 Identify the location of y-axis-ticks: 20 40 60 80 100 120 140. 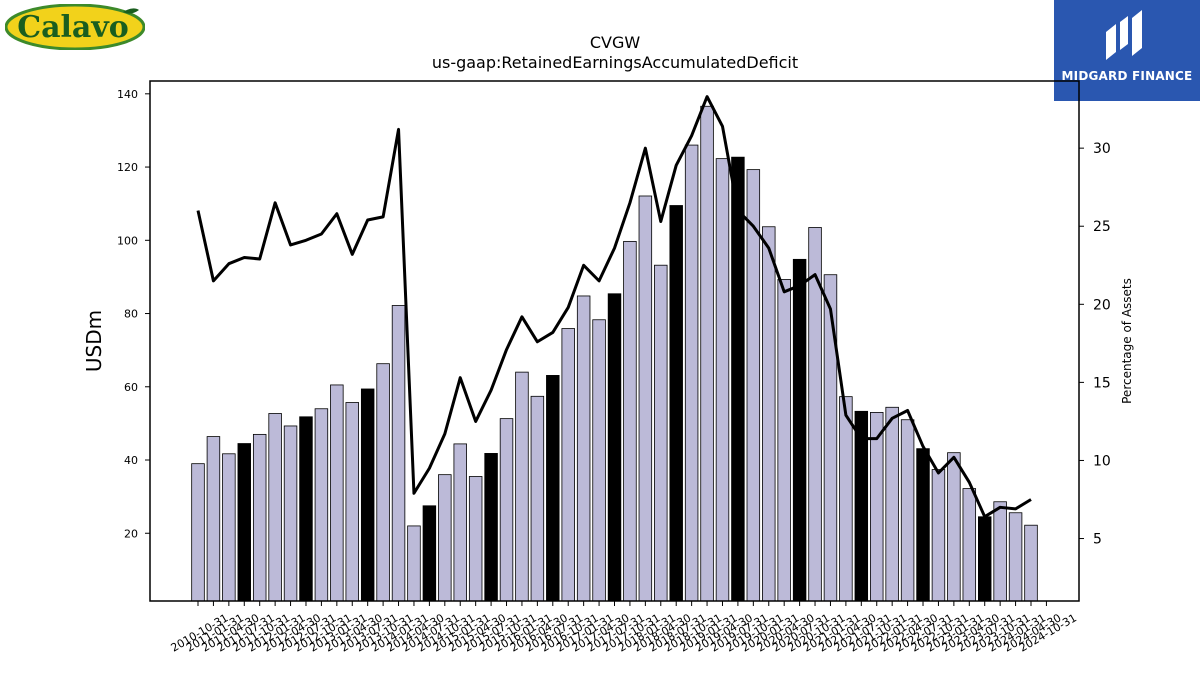
(133, 314).